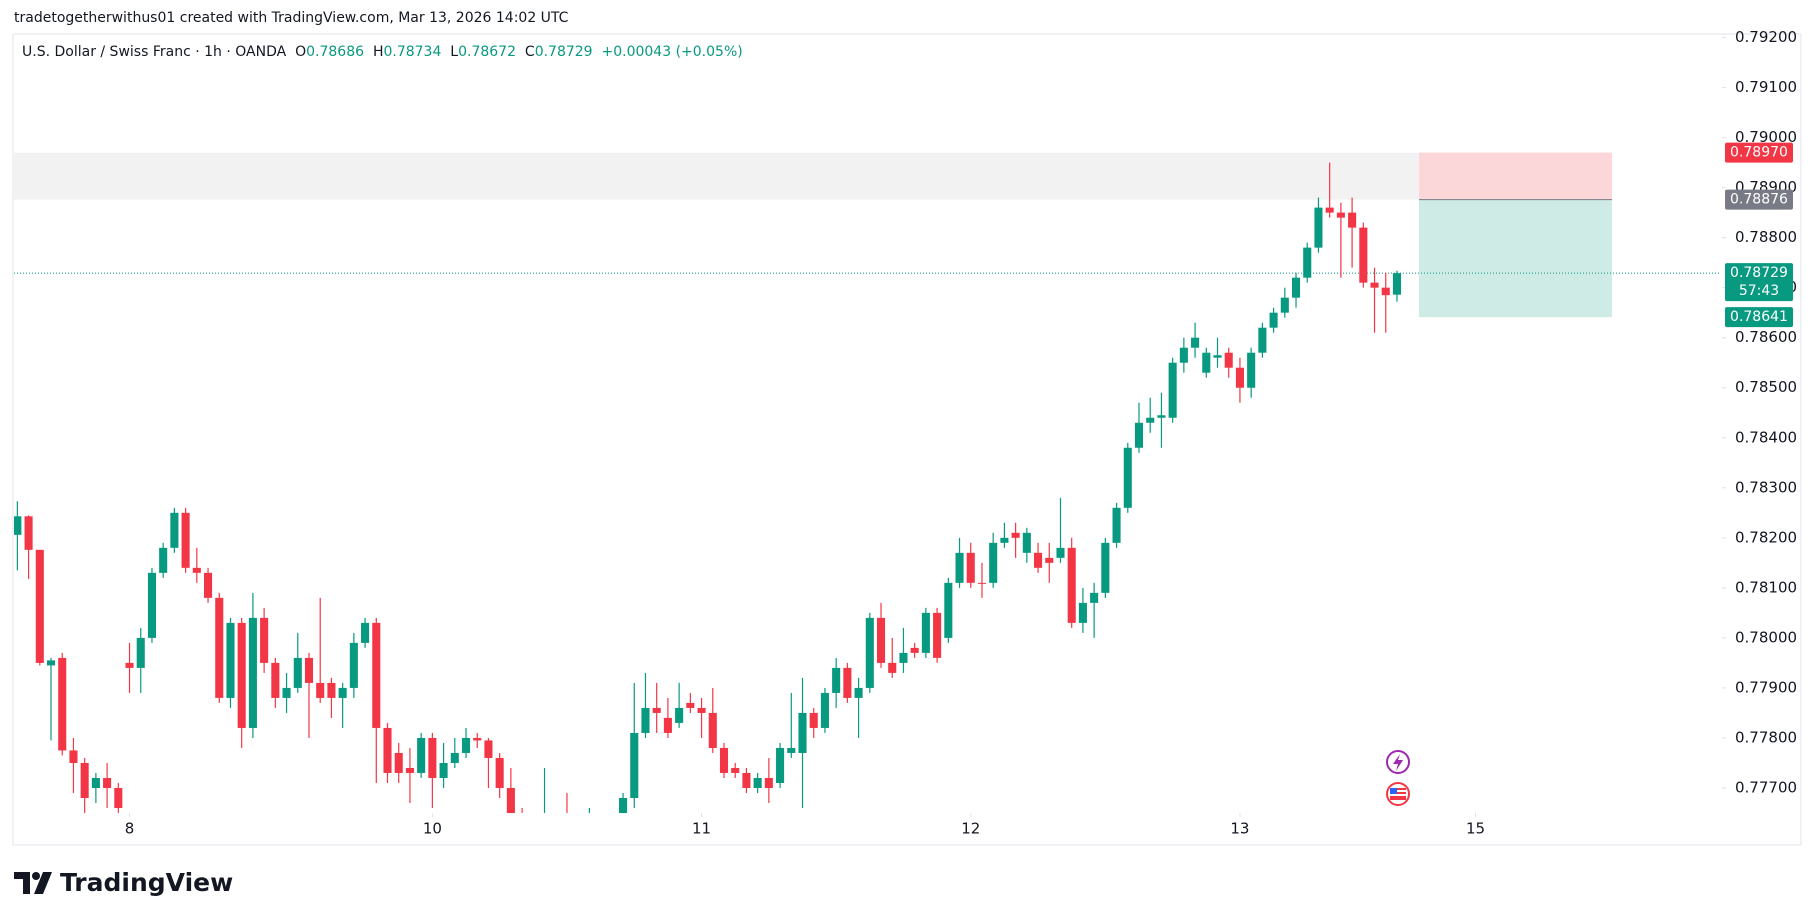 The height and width of the screenshot is (921, 1814). What do you see at coordinates (335, 52) in the screenshot?
I see `legend-value: 0.78686` at bounding box center [335, 52].